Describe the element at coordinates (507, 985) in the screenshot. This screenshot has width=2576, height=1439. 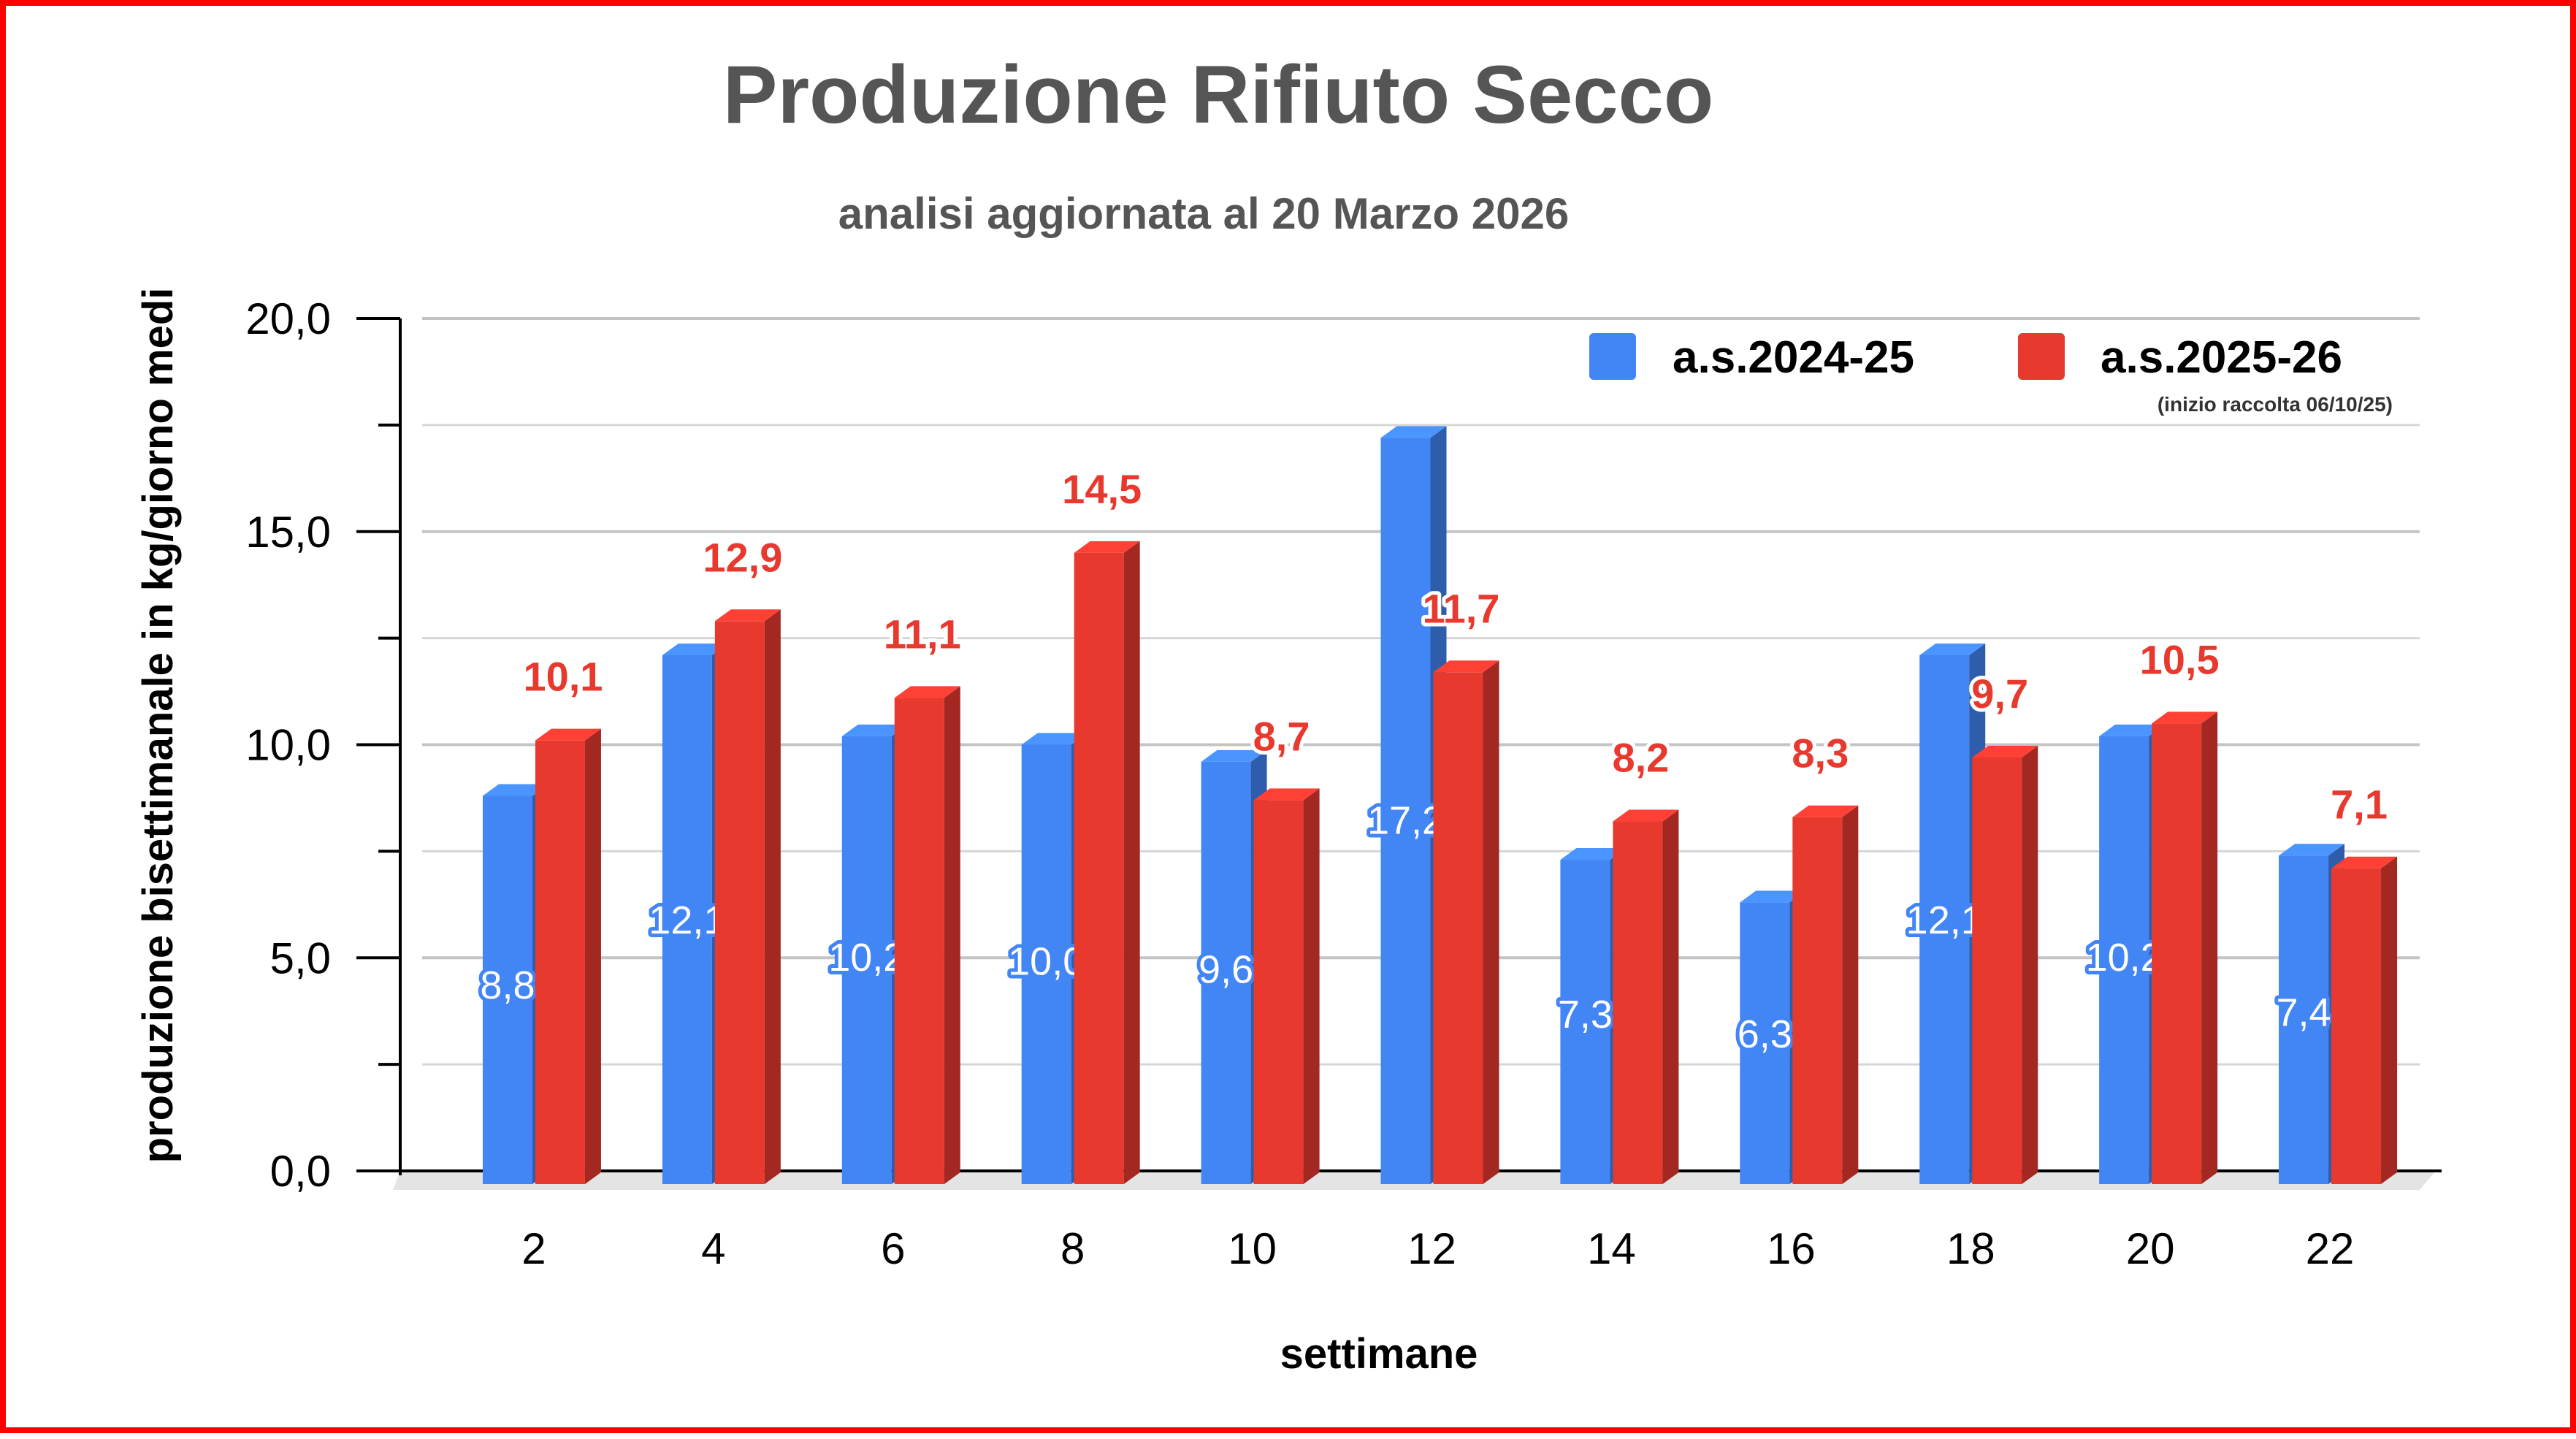
I see `data-label-series-1: 8,8` at that location.